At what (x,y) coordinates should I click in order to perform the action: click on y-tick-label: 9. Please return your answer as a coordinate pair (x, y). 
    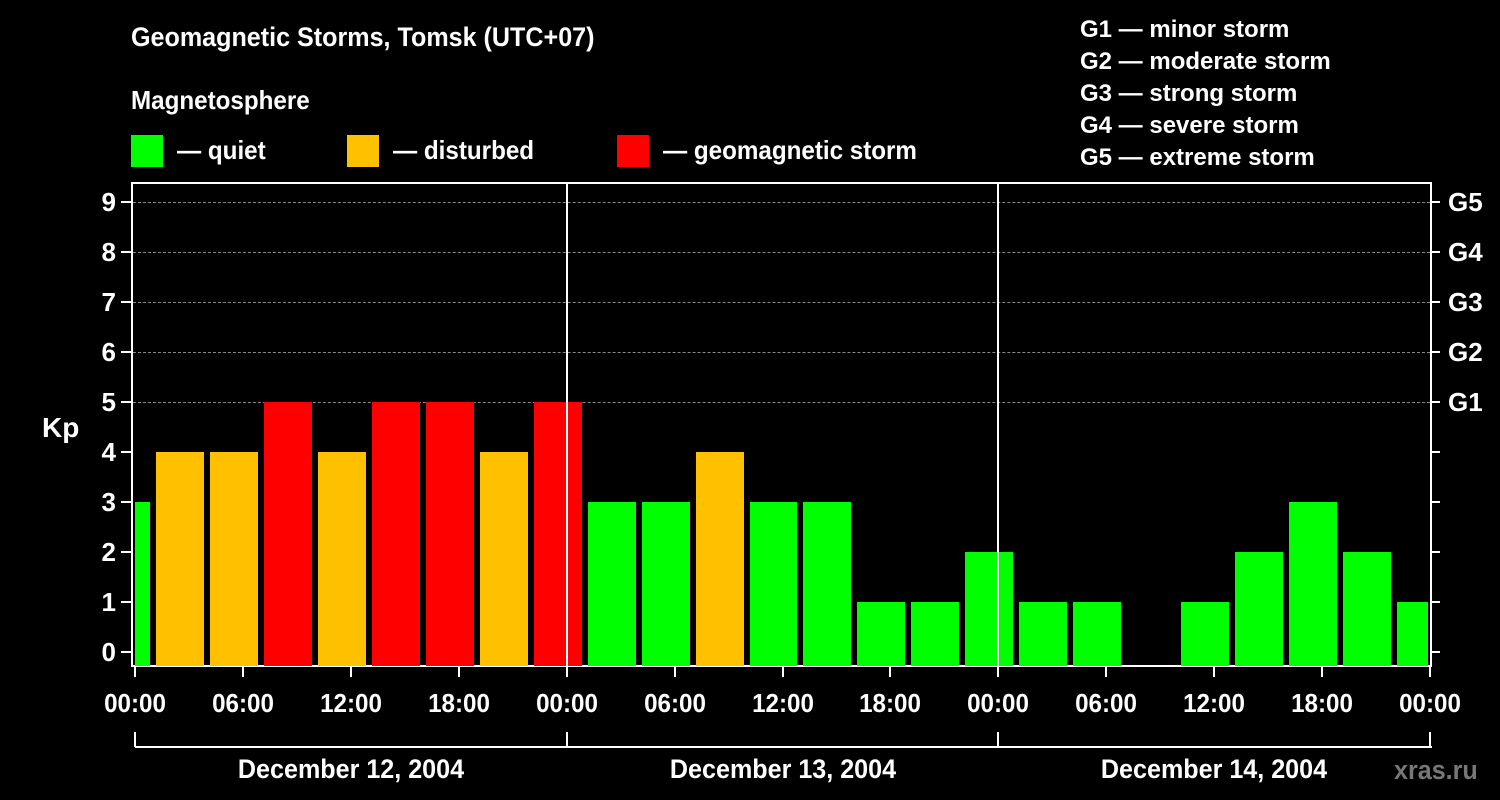
    Looking at the image, I should click on (108, 202).